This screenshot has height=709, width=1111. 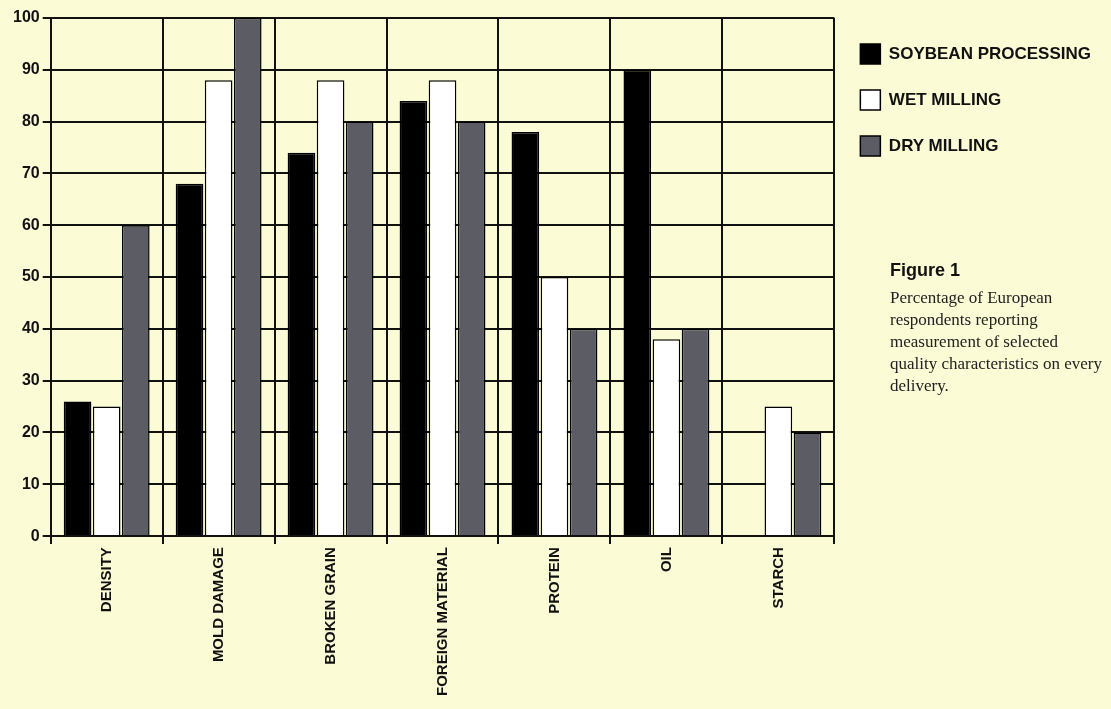 What do you see at coordinates (943, 145) in the screenshot?
I see `legend-label: DRY MILLING` at bounding box center [943, 145].